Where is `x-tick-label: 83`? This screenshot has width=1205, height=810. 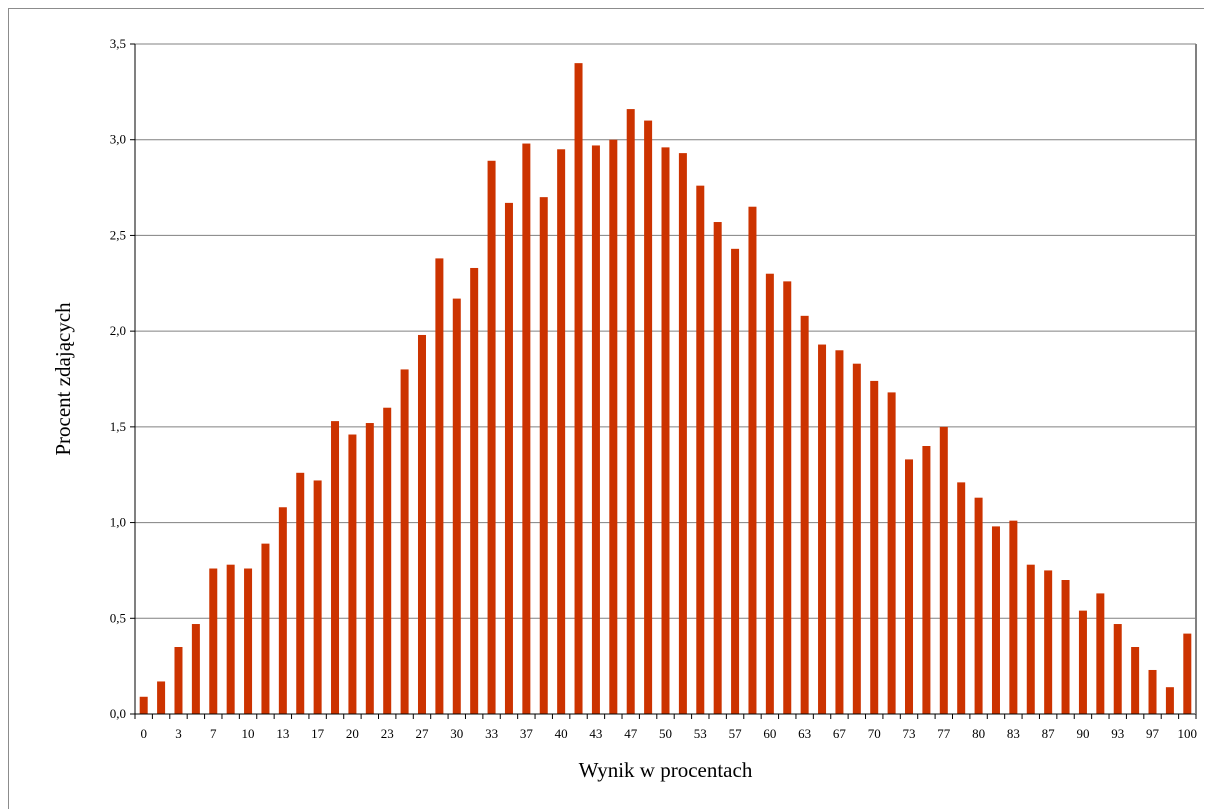 x-tick-label: 83 is located at coordinates (1013, 733).